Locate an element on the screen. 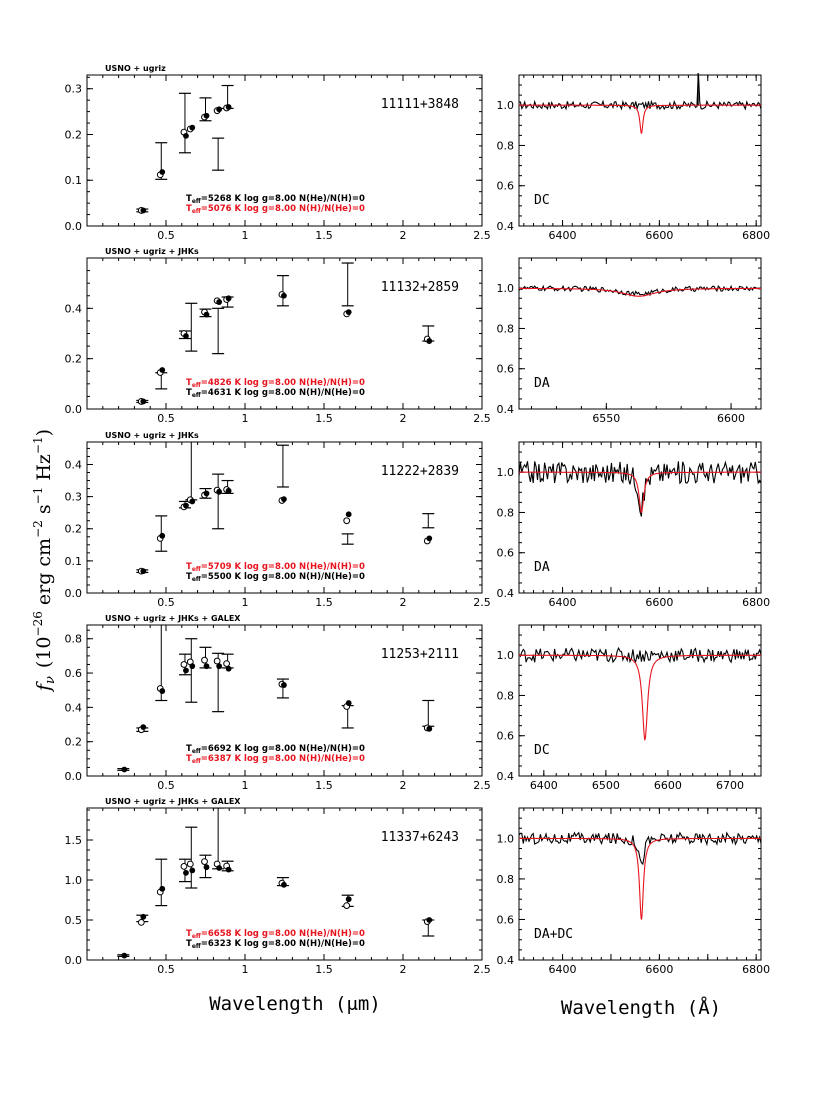  model-fit-label: Teff=4631 K log g=8.00 N(H)/N(He)=0 is located at coordinates (275, 393).